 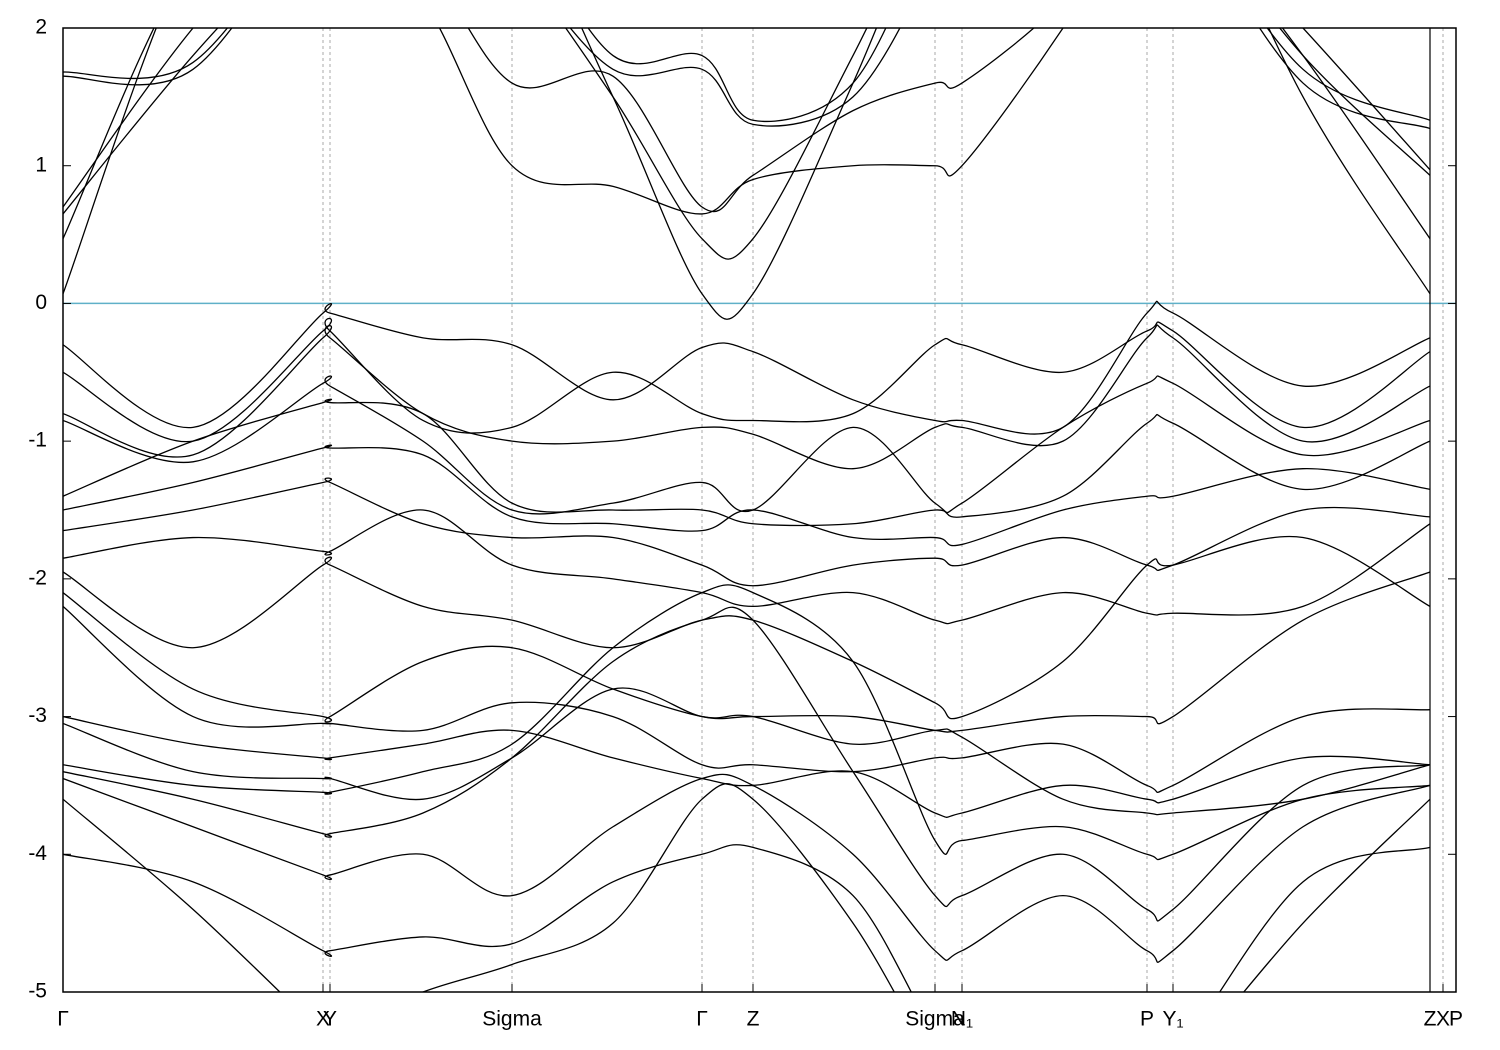 I want to click on x-tick-label: Y₁, so click(x=1172, y=1019).